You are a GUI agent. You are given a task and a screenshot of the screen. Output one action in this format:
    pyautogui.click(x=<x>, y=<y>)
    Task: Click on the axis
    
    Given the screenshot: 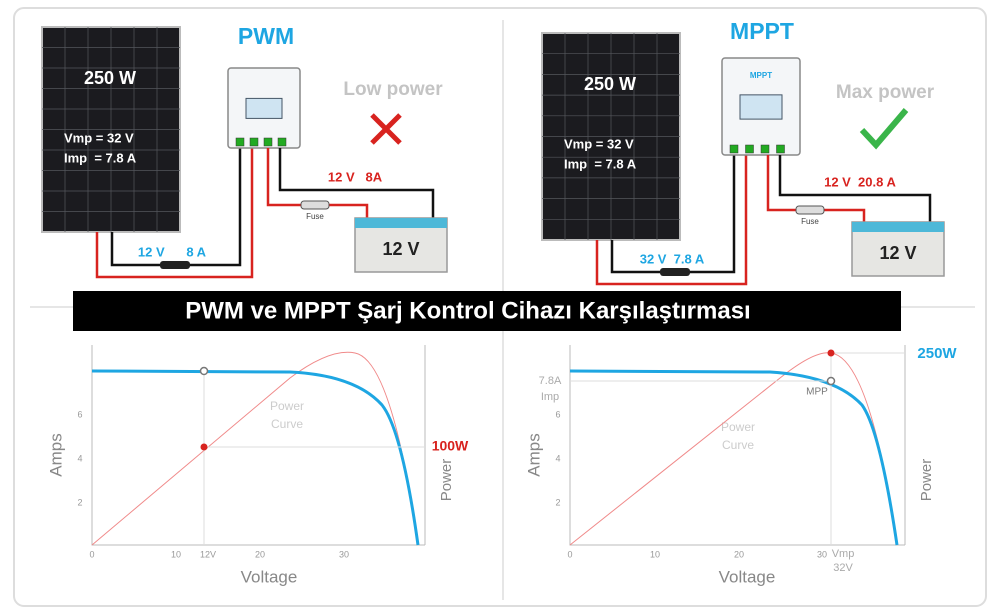 What is the action you would take?
    pyautogui.click(x=258, y=445)
    